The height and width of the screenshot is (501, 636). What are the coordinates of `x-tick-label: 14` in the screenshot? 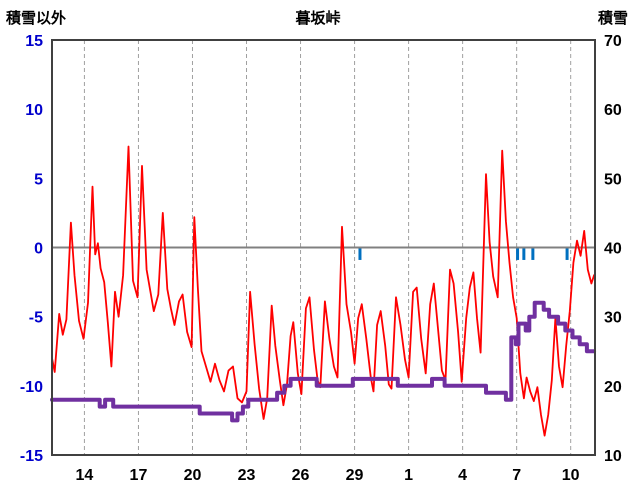 It's located at (85, 475).